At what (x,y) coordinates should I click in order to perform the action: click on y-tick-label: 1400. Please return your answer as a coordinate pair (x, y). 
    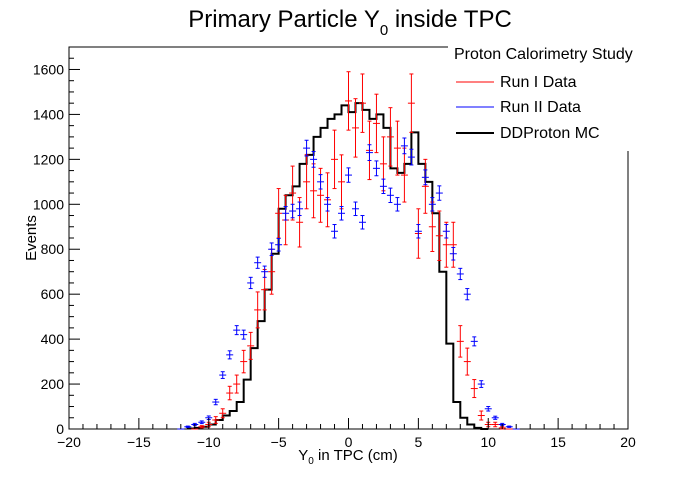
    Looking at the image, I should click on (48, 114).